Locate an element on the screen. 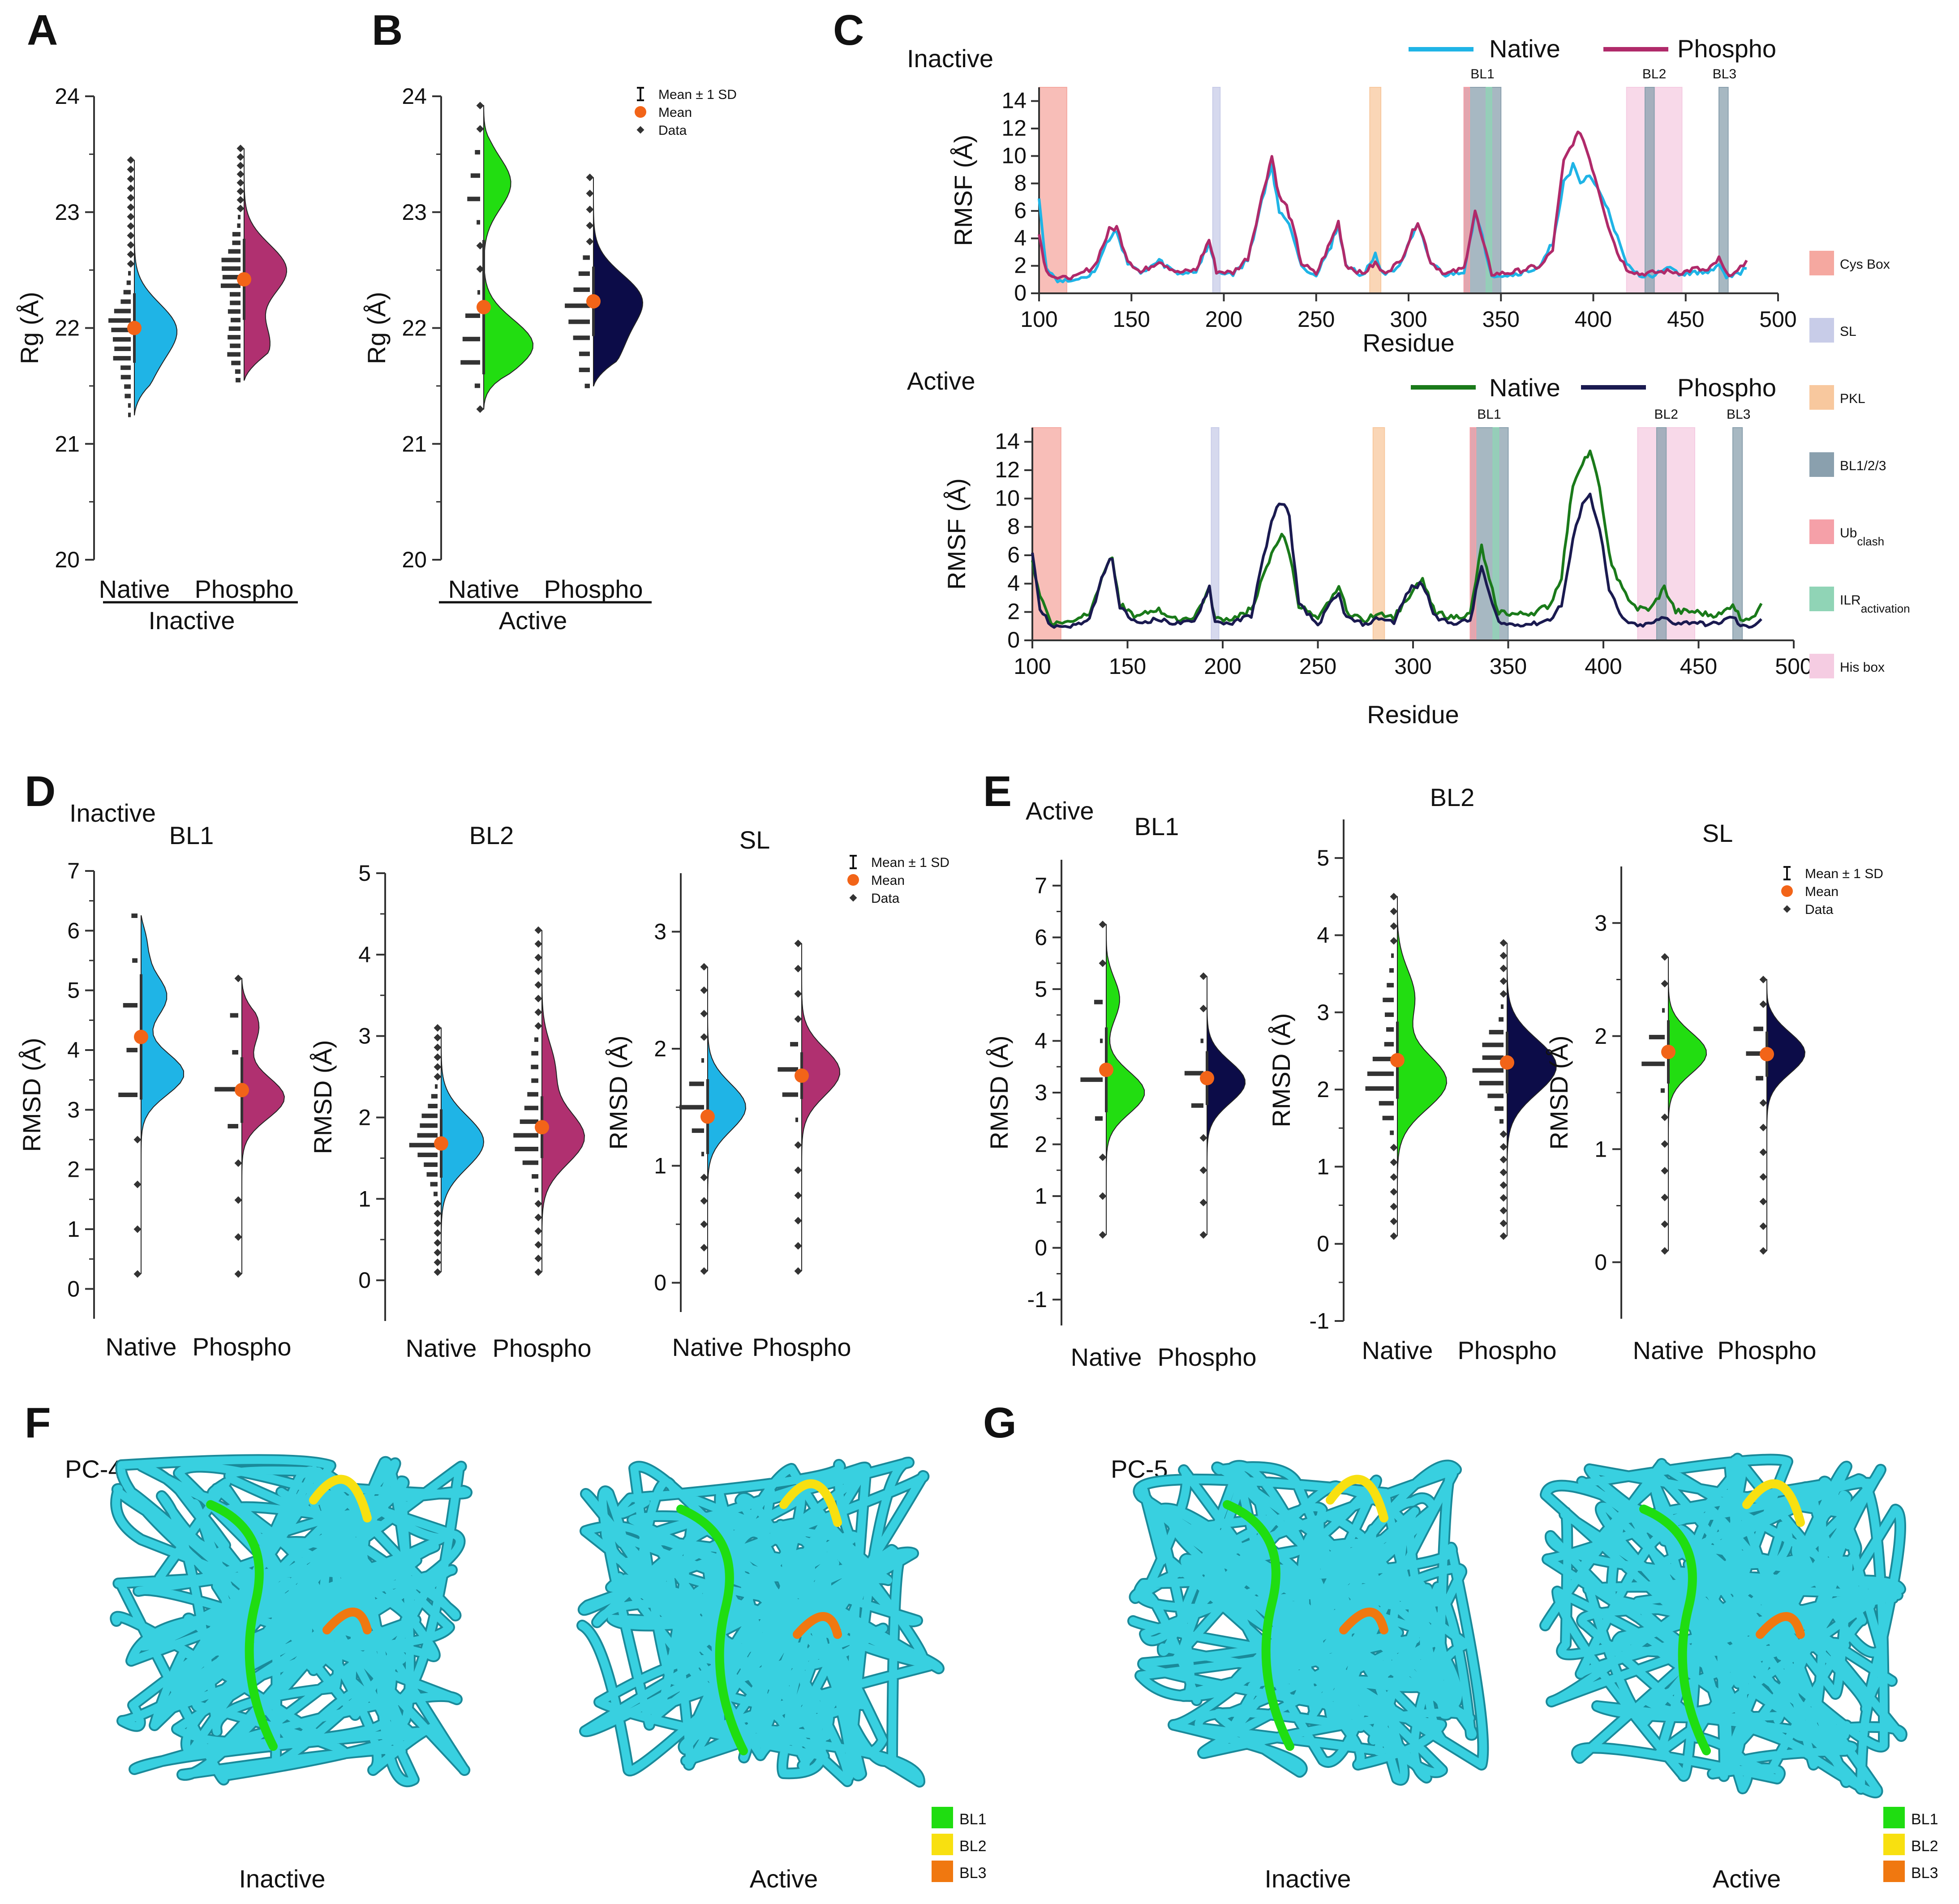  region-label-bl2: BL2 is located at coordinates (1654, 74).